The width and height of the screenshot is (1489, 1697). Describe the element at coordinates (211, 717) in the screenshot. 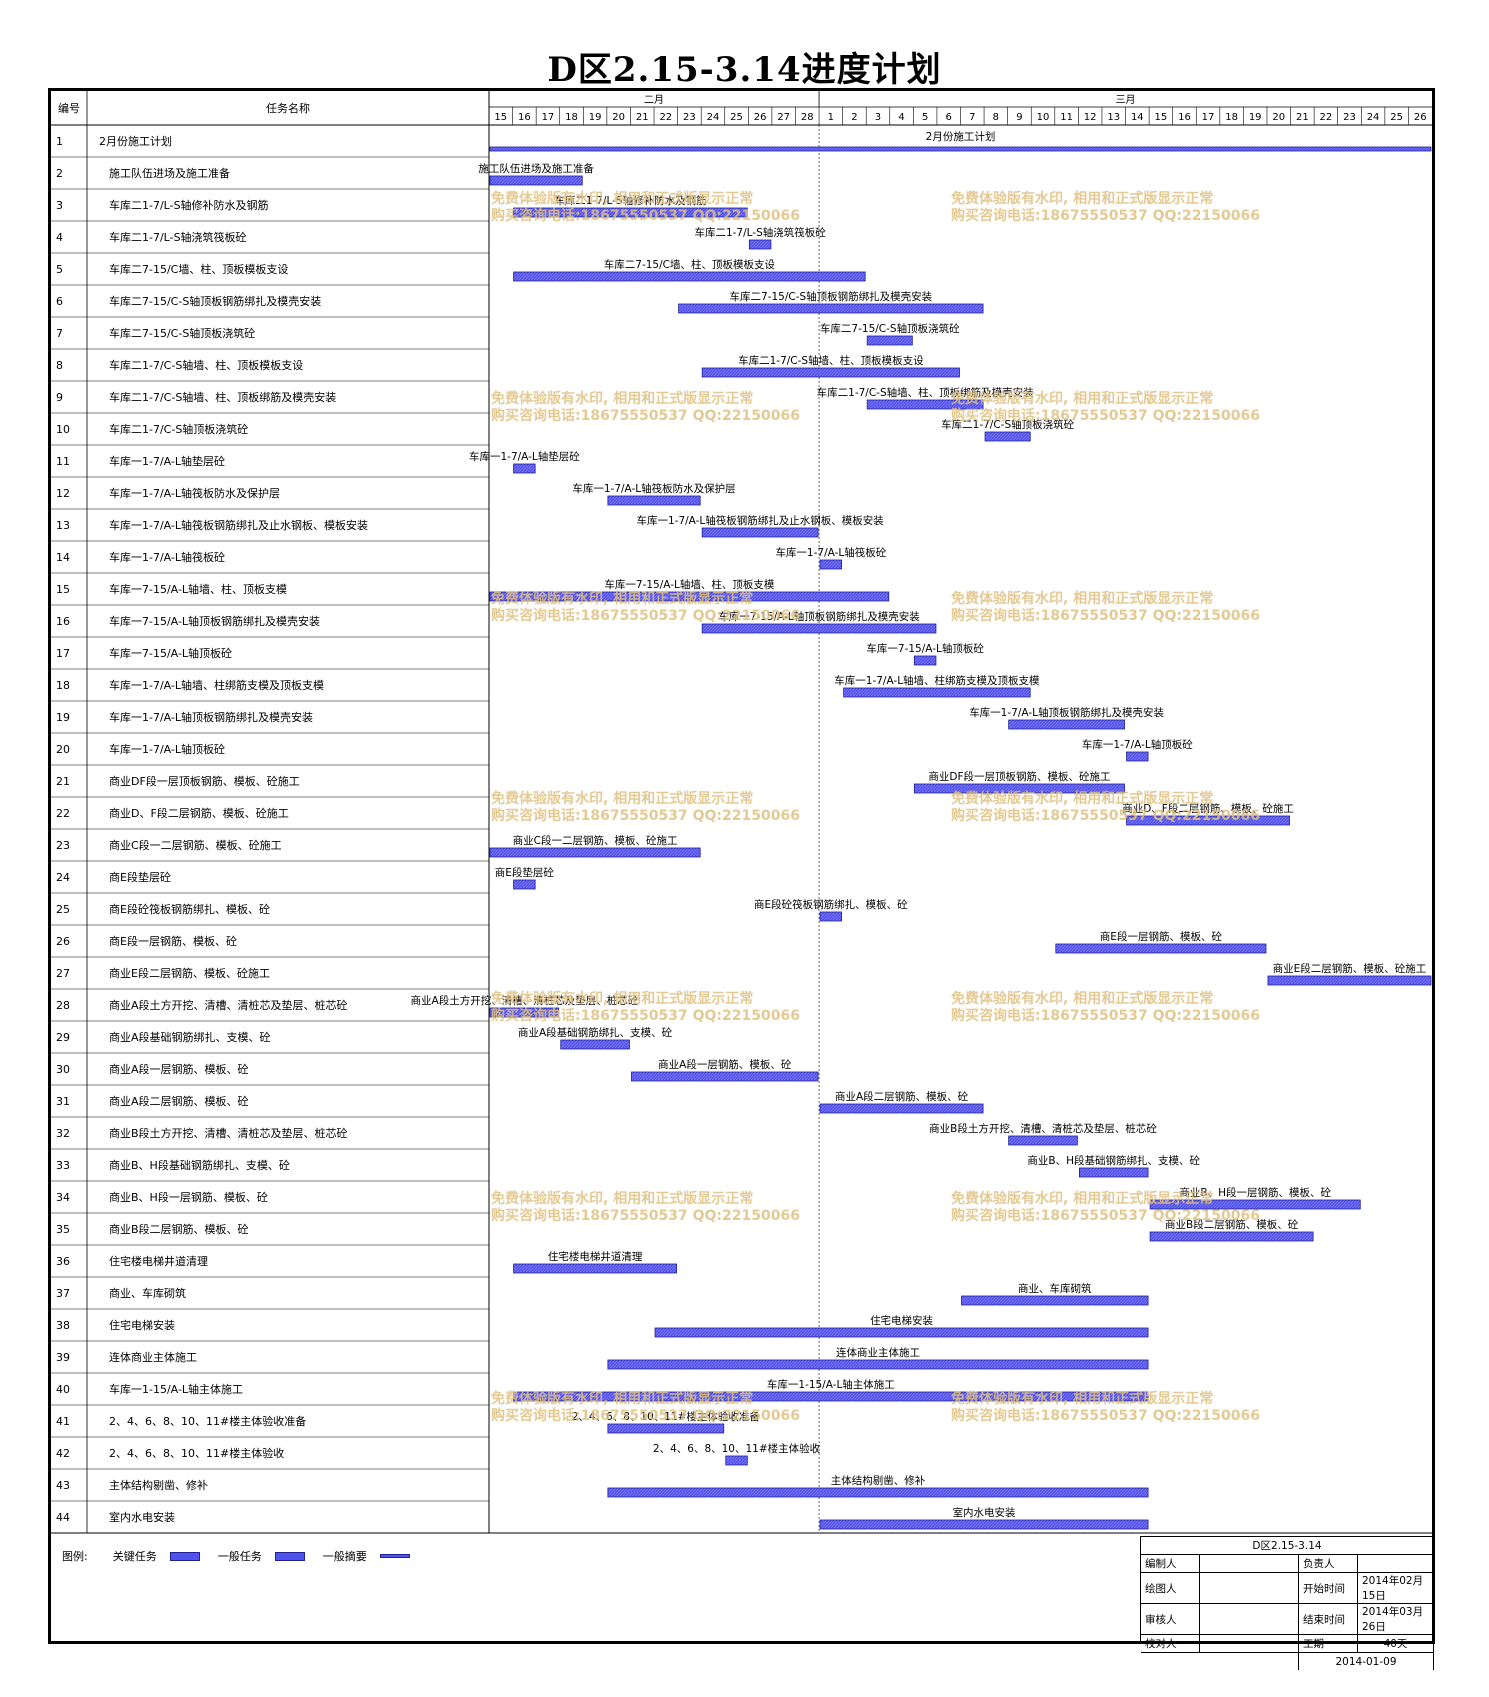

I see `task-name: 车库一1-7/A-L轴顶板钢筋绑扎及模壳安装` at that location.